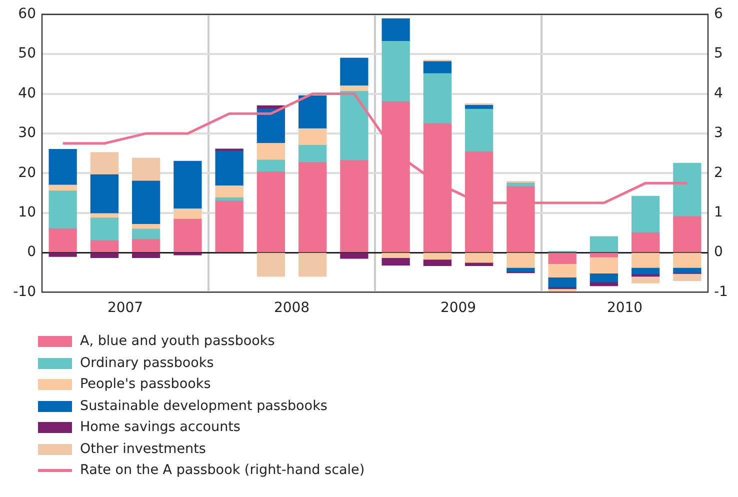  Describe the element at coordinates (27, 133) in the screenshot. I see `y-tick-label: 30` at that location.